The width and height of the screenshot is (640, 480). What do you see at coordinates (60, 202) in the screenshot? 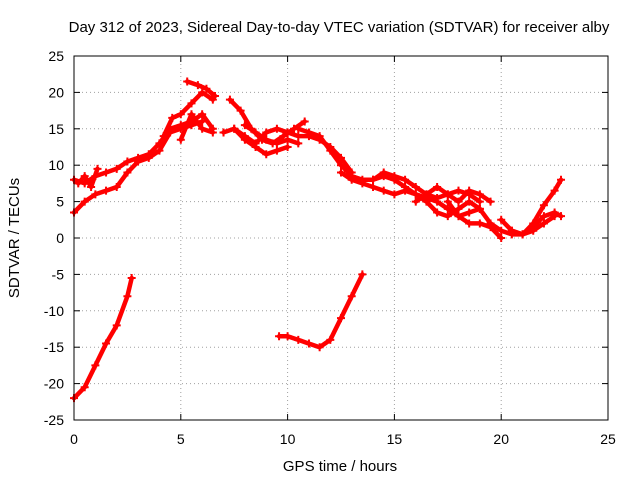
I see `y-tick-label: 5` at bounding box center [60, 202].